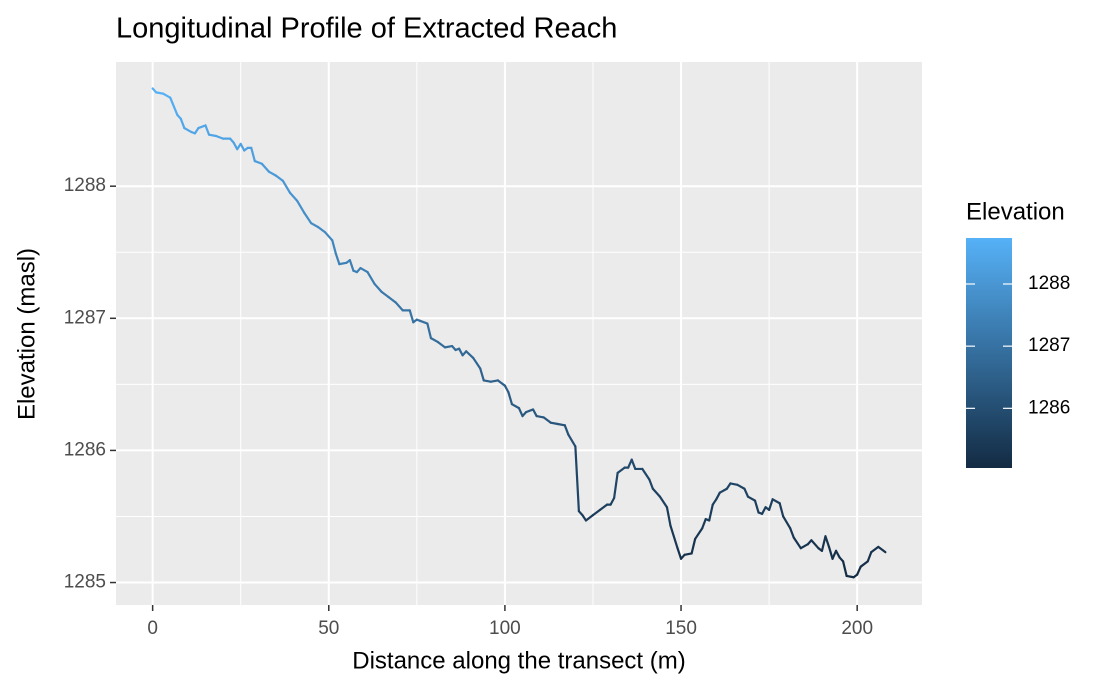 The width and height of the screenshot is (1116, 694). Describe the element at coordinates (1049, 407) in the screenshot. I see `legend-label: 1286` at that location.